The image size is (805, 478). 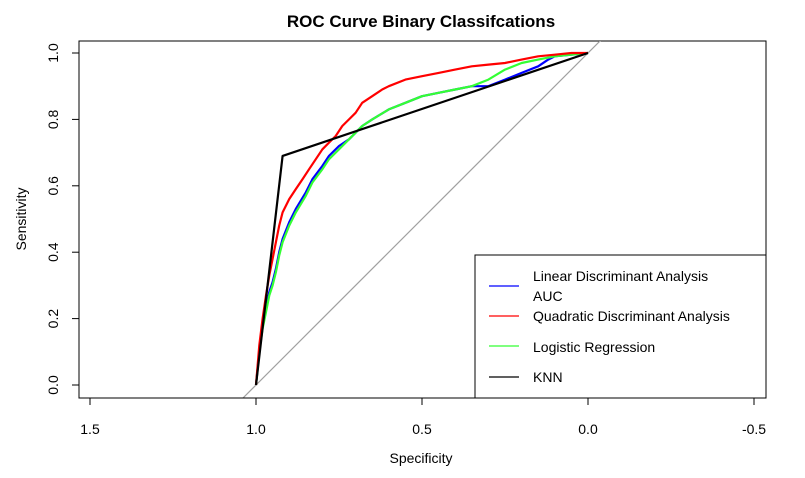 I want to click on legend-label: Linear Discriminant Analysis AUC, so click(x=620, y=286).